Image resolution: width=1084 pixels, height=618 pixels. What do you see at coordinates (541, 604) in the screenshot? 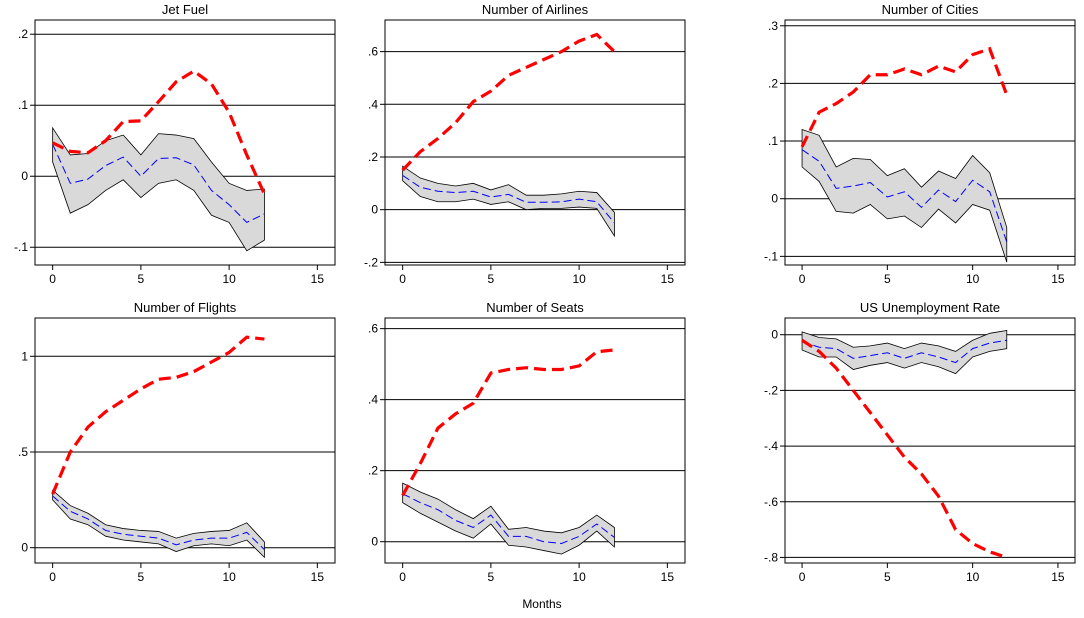
I see `x-axis-label: Months` at bounding box center [541, 604].